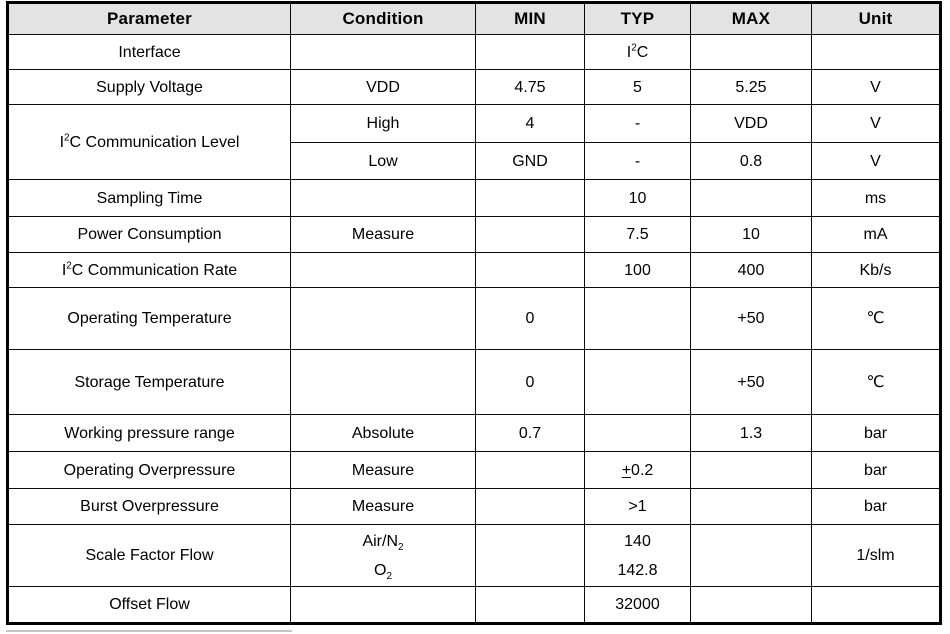 This screenshot has width=950, height=634. I want to click on offset-flow-max-cell, so click(751, 605).